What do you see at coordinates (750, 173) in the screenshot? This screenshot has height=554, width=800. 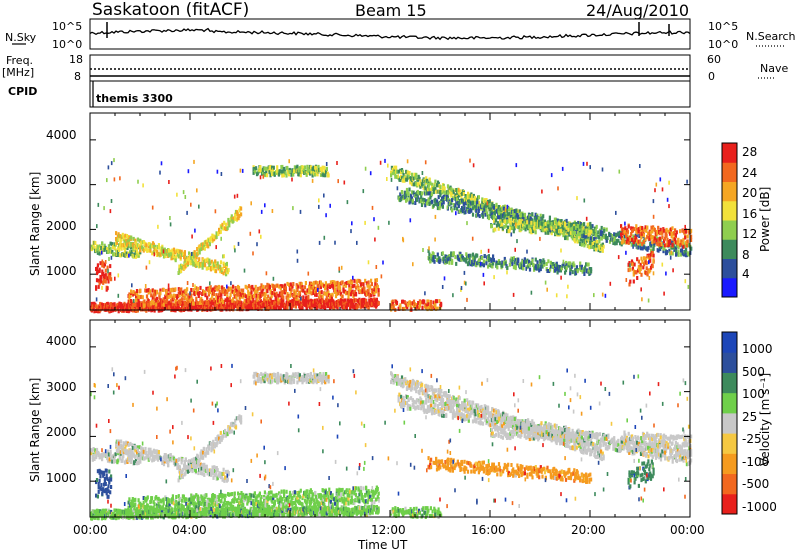 I see `power-cb-tick-24: 24` at bounding box center [750, 173].